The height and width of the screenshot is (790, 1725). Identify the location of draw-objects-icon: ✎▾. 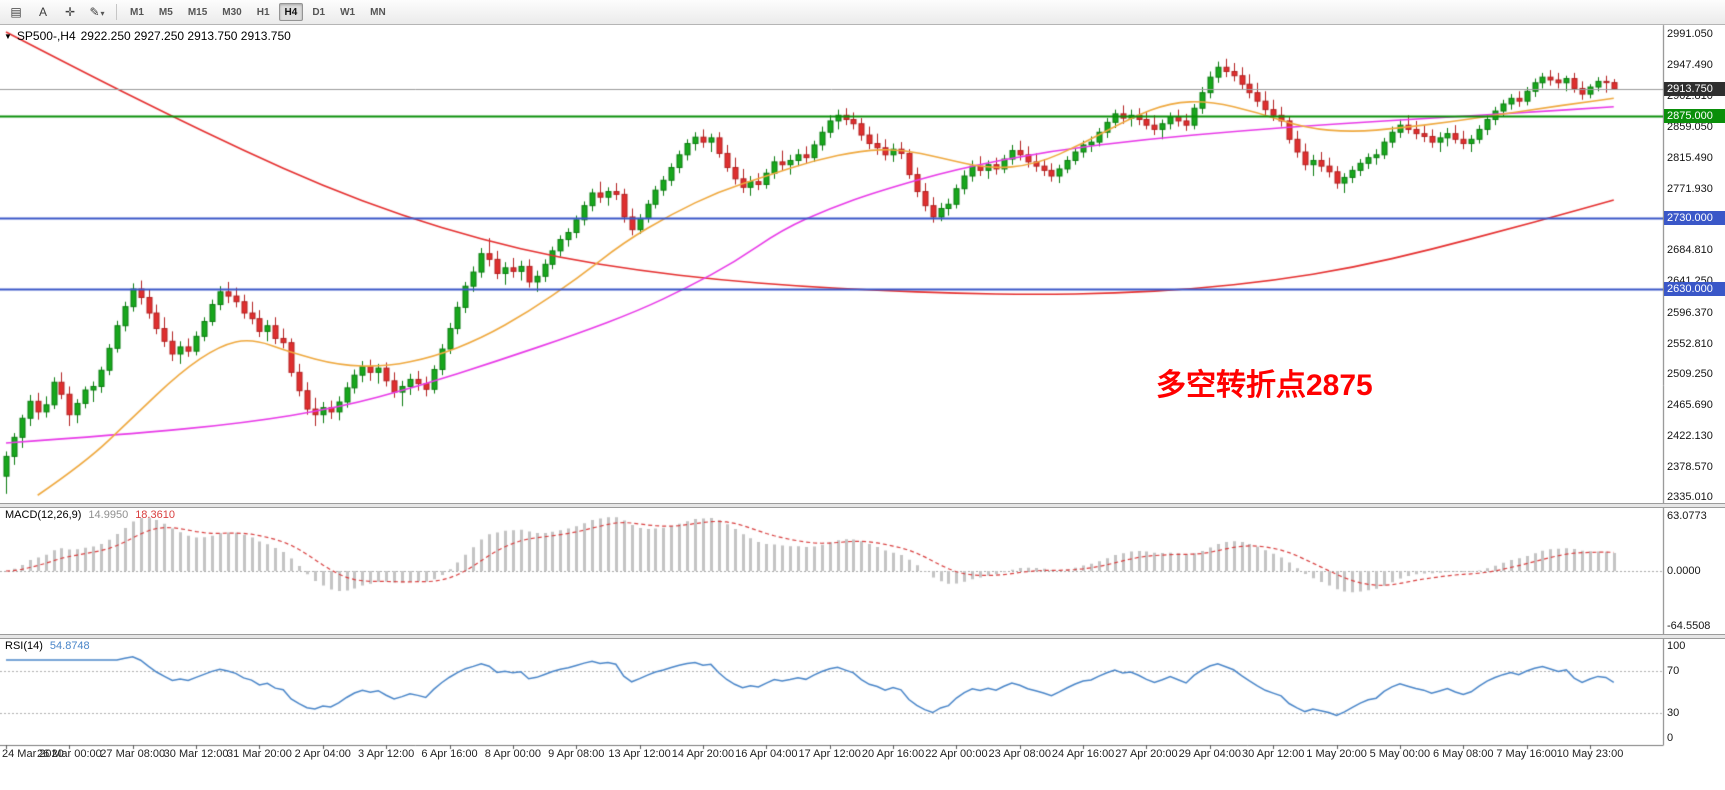
(97, 12).